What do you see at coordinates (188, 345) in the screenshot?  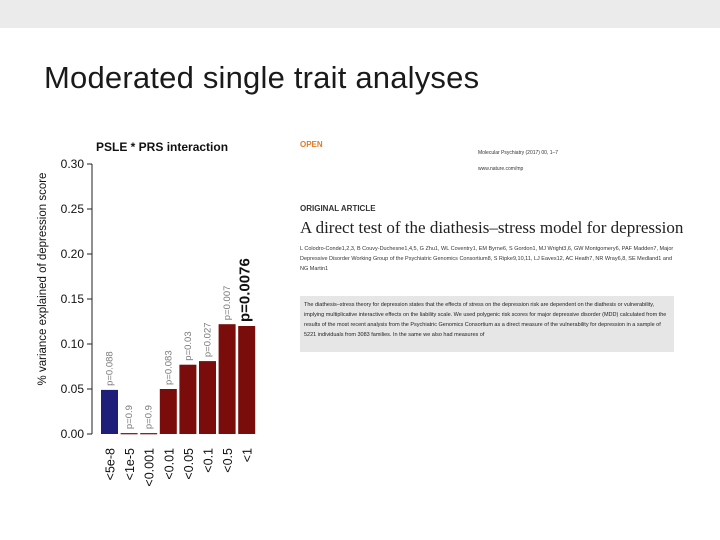 I see `p-value-label: p=0.03` at bounding box center [188, 345].